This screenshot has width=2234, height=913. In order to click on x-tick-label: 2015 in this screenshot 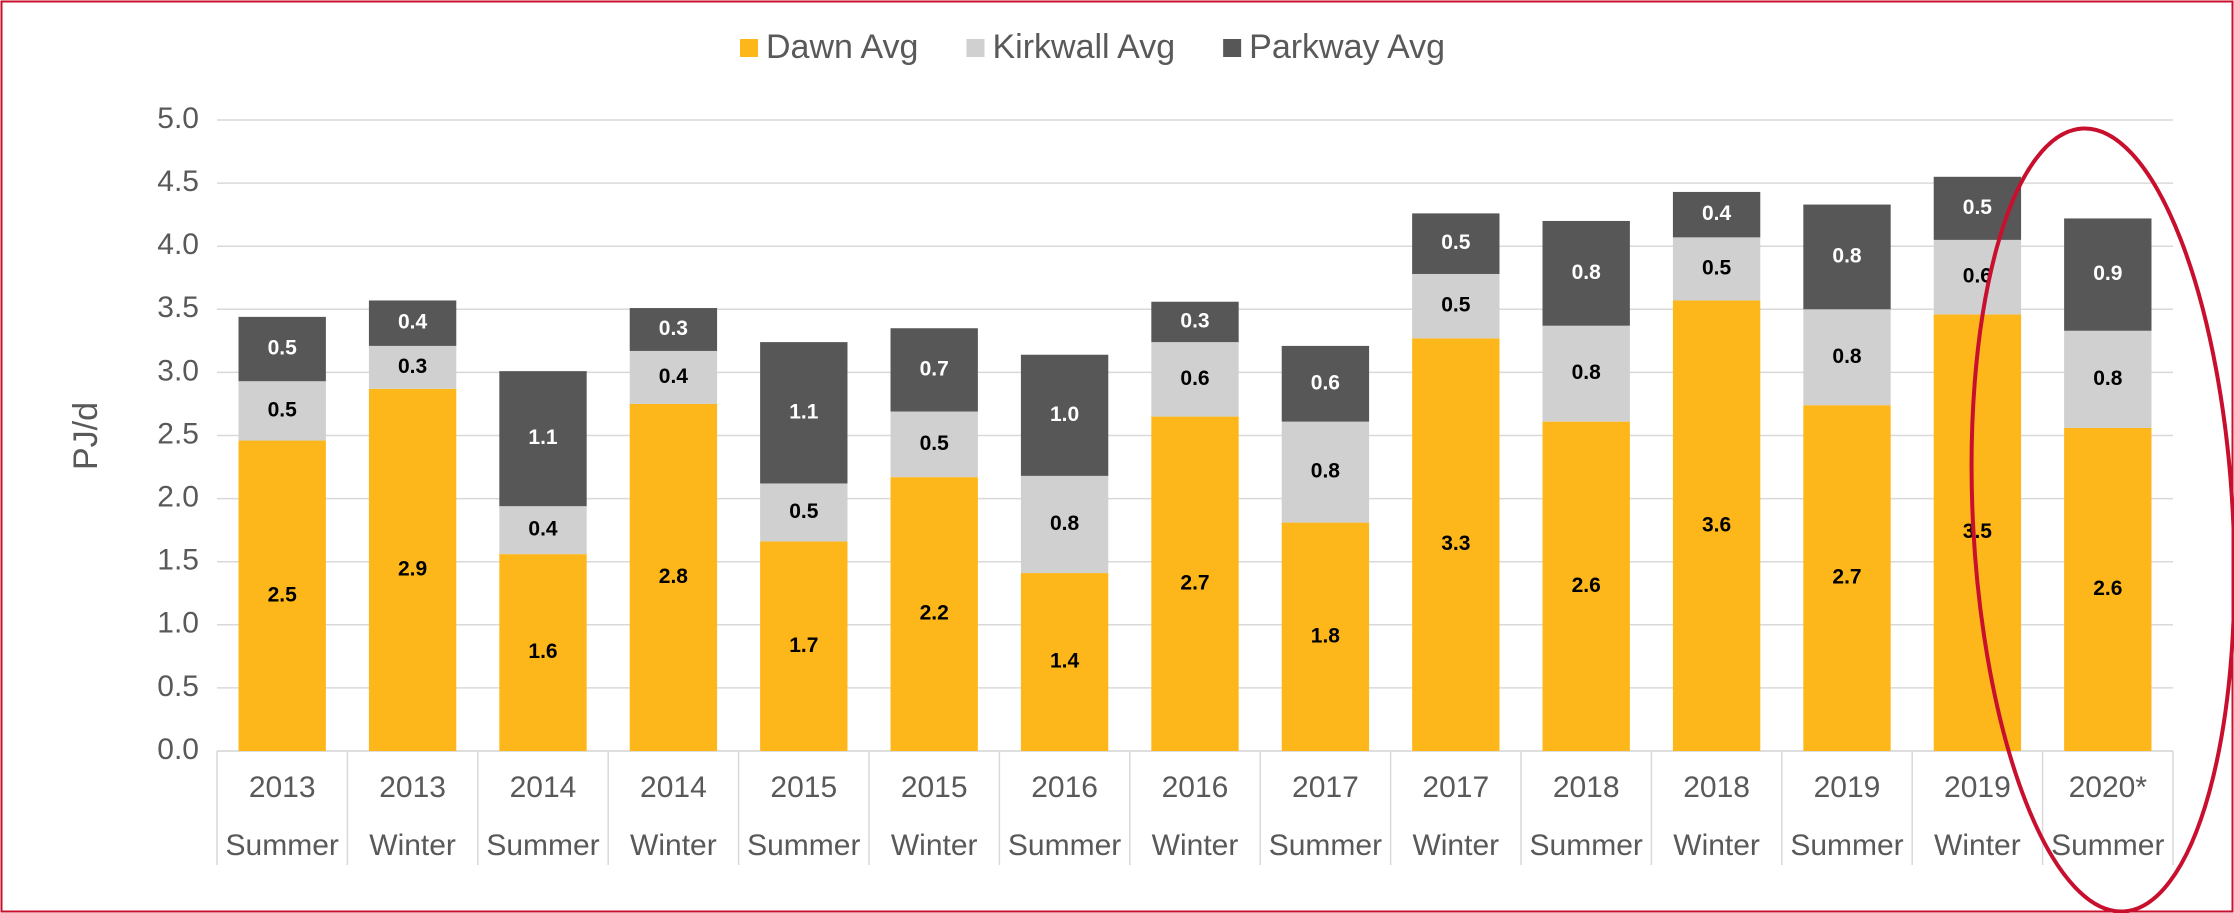, I will do `click(934, 787)`.